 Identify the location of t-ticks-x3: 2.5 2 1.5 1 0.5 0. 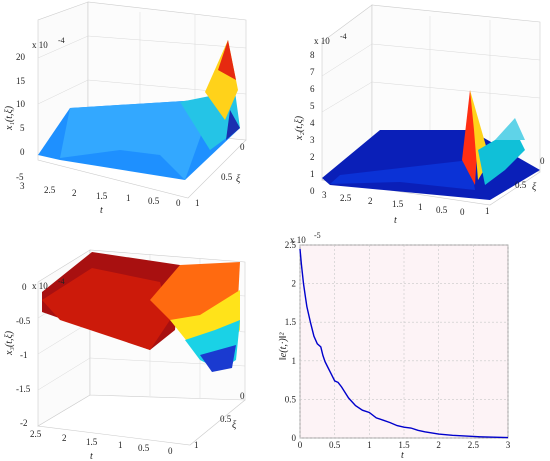
(101, 442).